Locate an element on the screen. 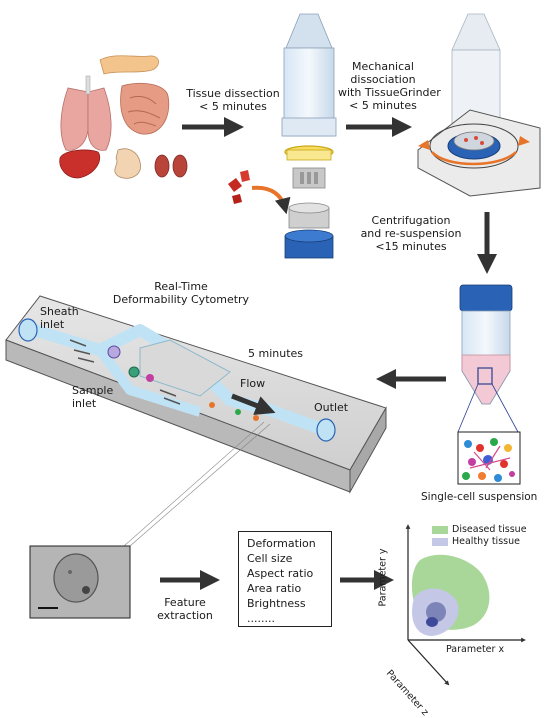 The image size is (547, 718). feature-item: Cell size is located at coordinates (270, 558).